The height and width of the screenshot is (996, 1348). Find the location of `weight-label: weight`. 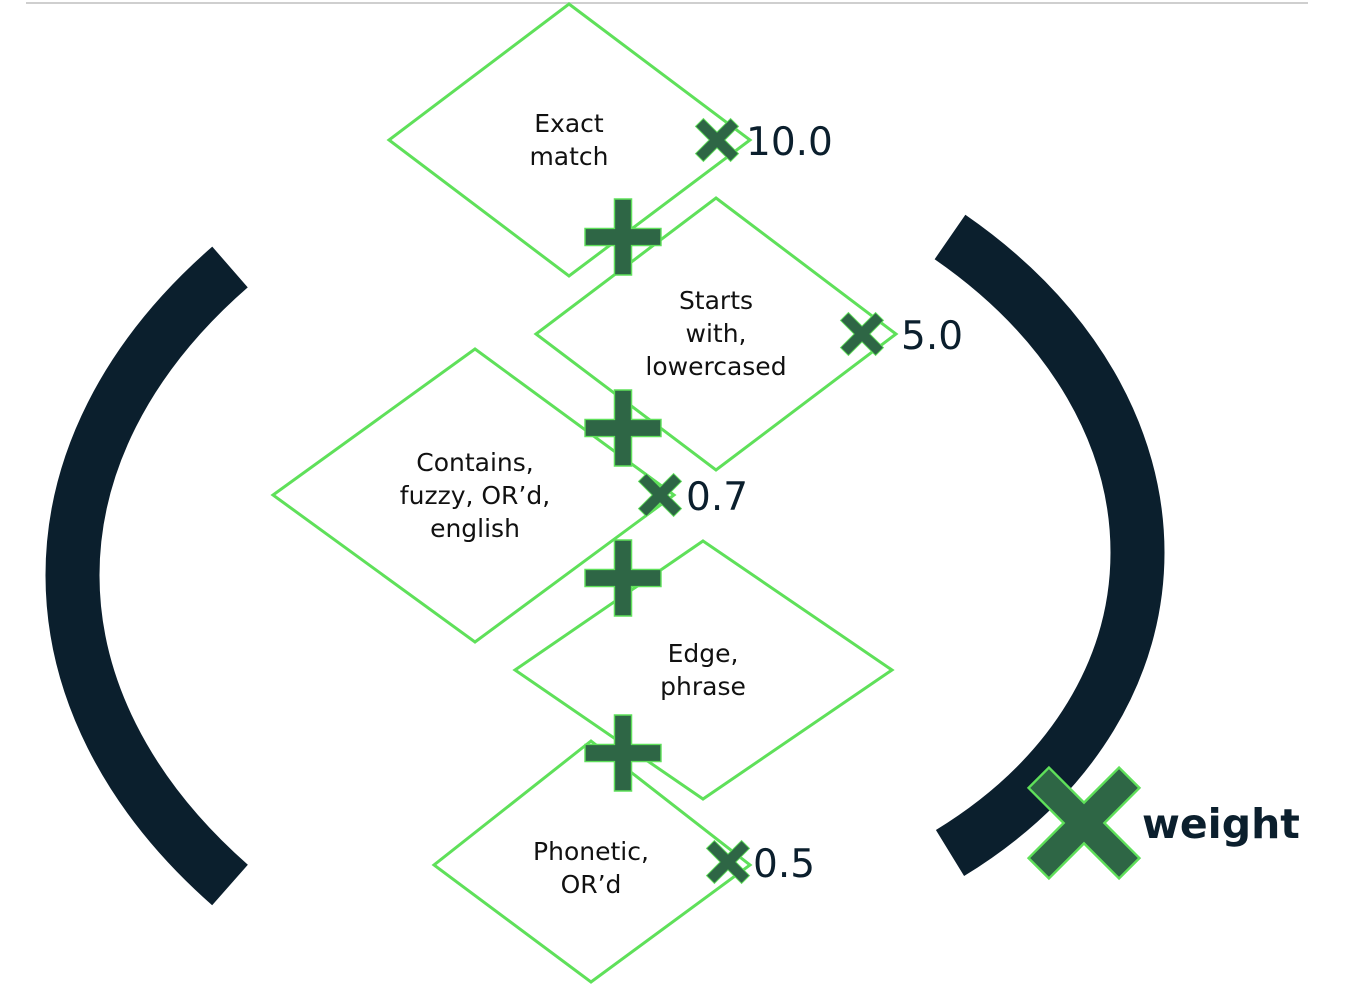

weight-label: weight is located at coordinates (1221, 824).